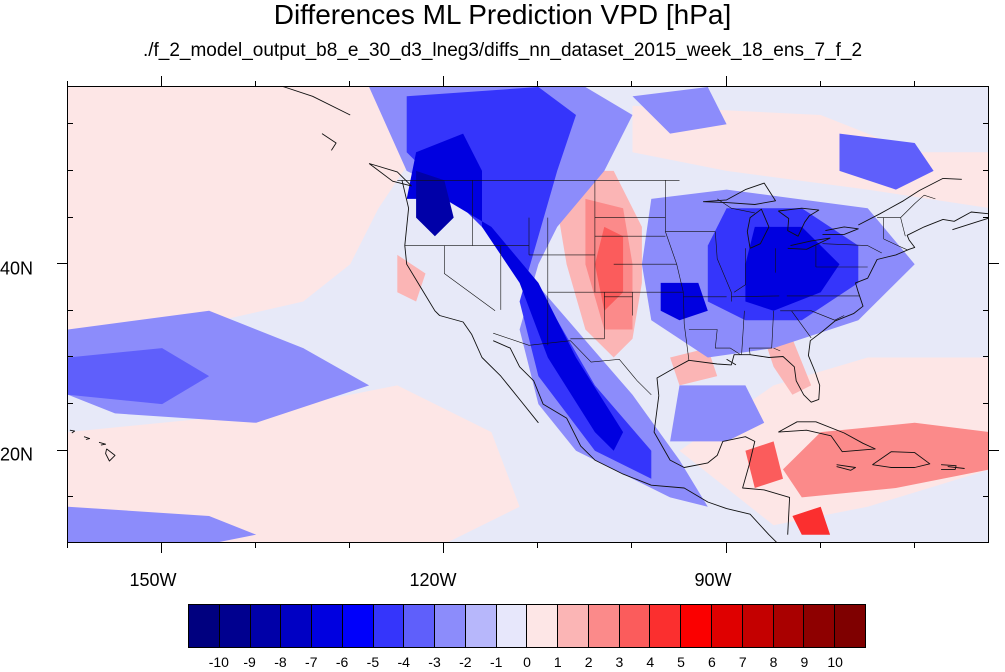  Describe the element at coordinates (502, 15) in the screenshot. I see `map-title: Differences ML Prediction VPD [hPa]` at that location.